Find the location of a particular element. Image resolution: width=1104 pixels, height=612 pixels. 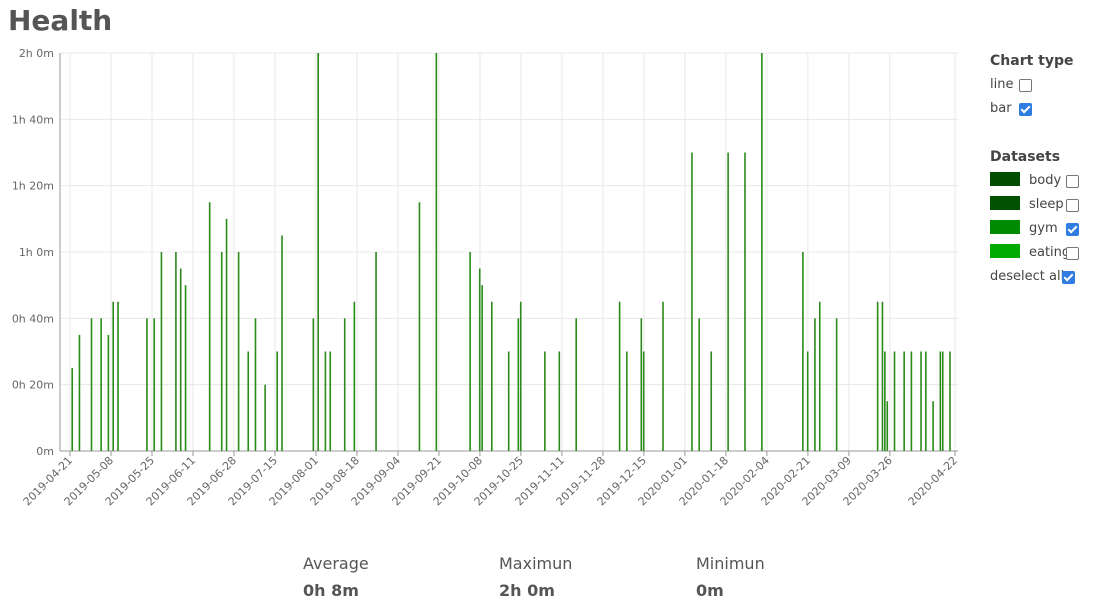

stat-label: Average is located at coordinates (336, 563).